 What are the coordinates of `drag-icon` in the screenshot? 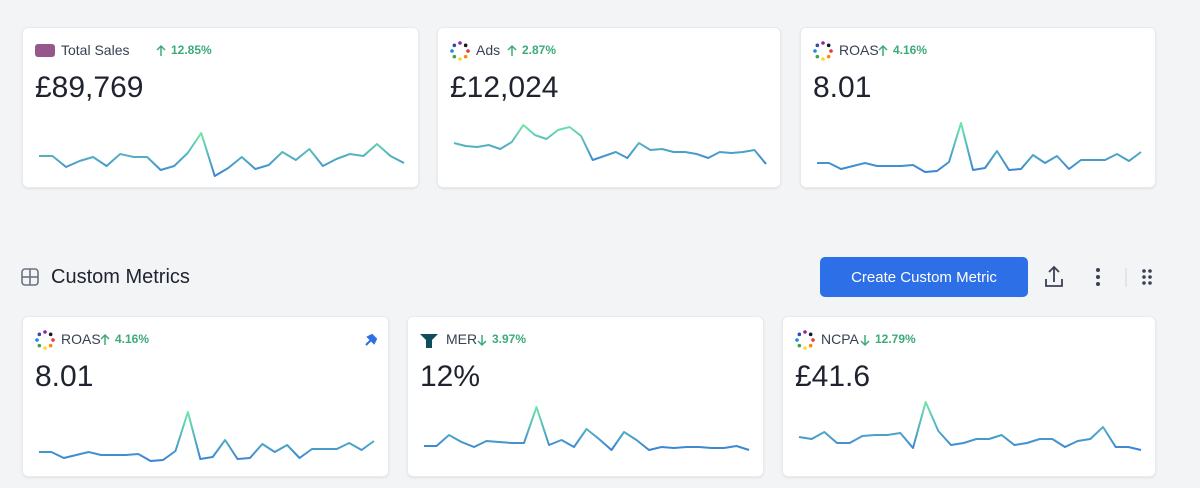 It's located at (1147, 277).